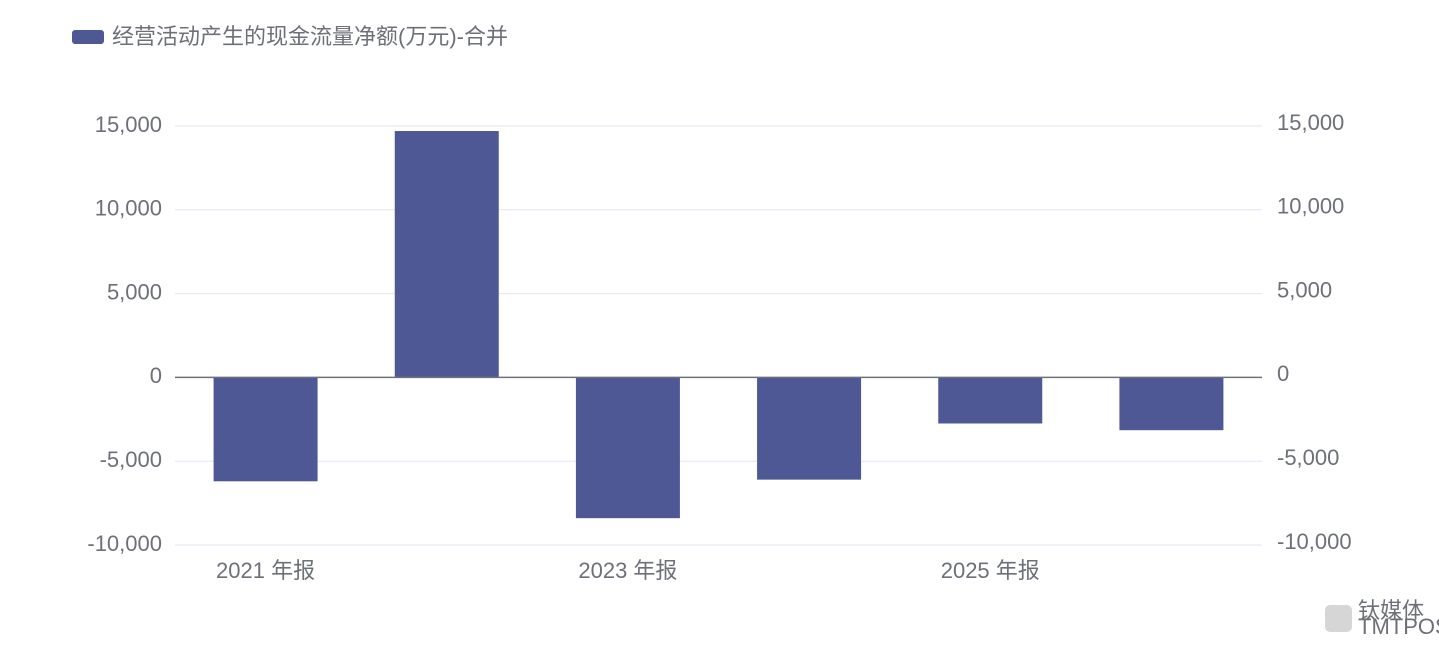  Describe the element at coordinates (1398, 626) in the screenshot. I see `watermark-subtext: TMTPOST` at that location.